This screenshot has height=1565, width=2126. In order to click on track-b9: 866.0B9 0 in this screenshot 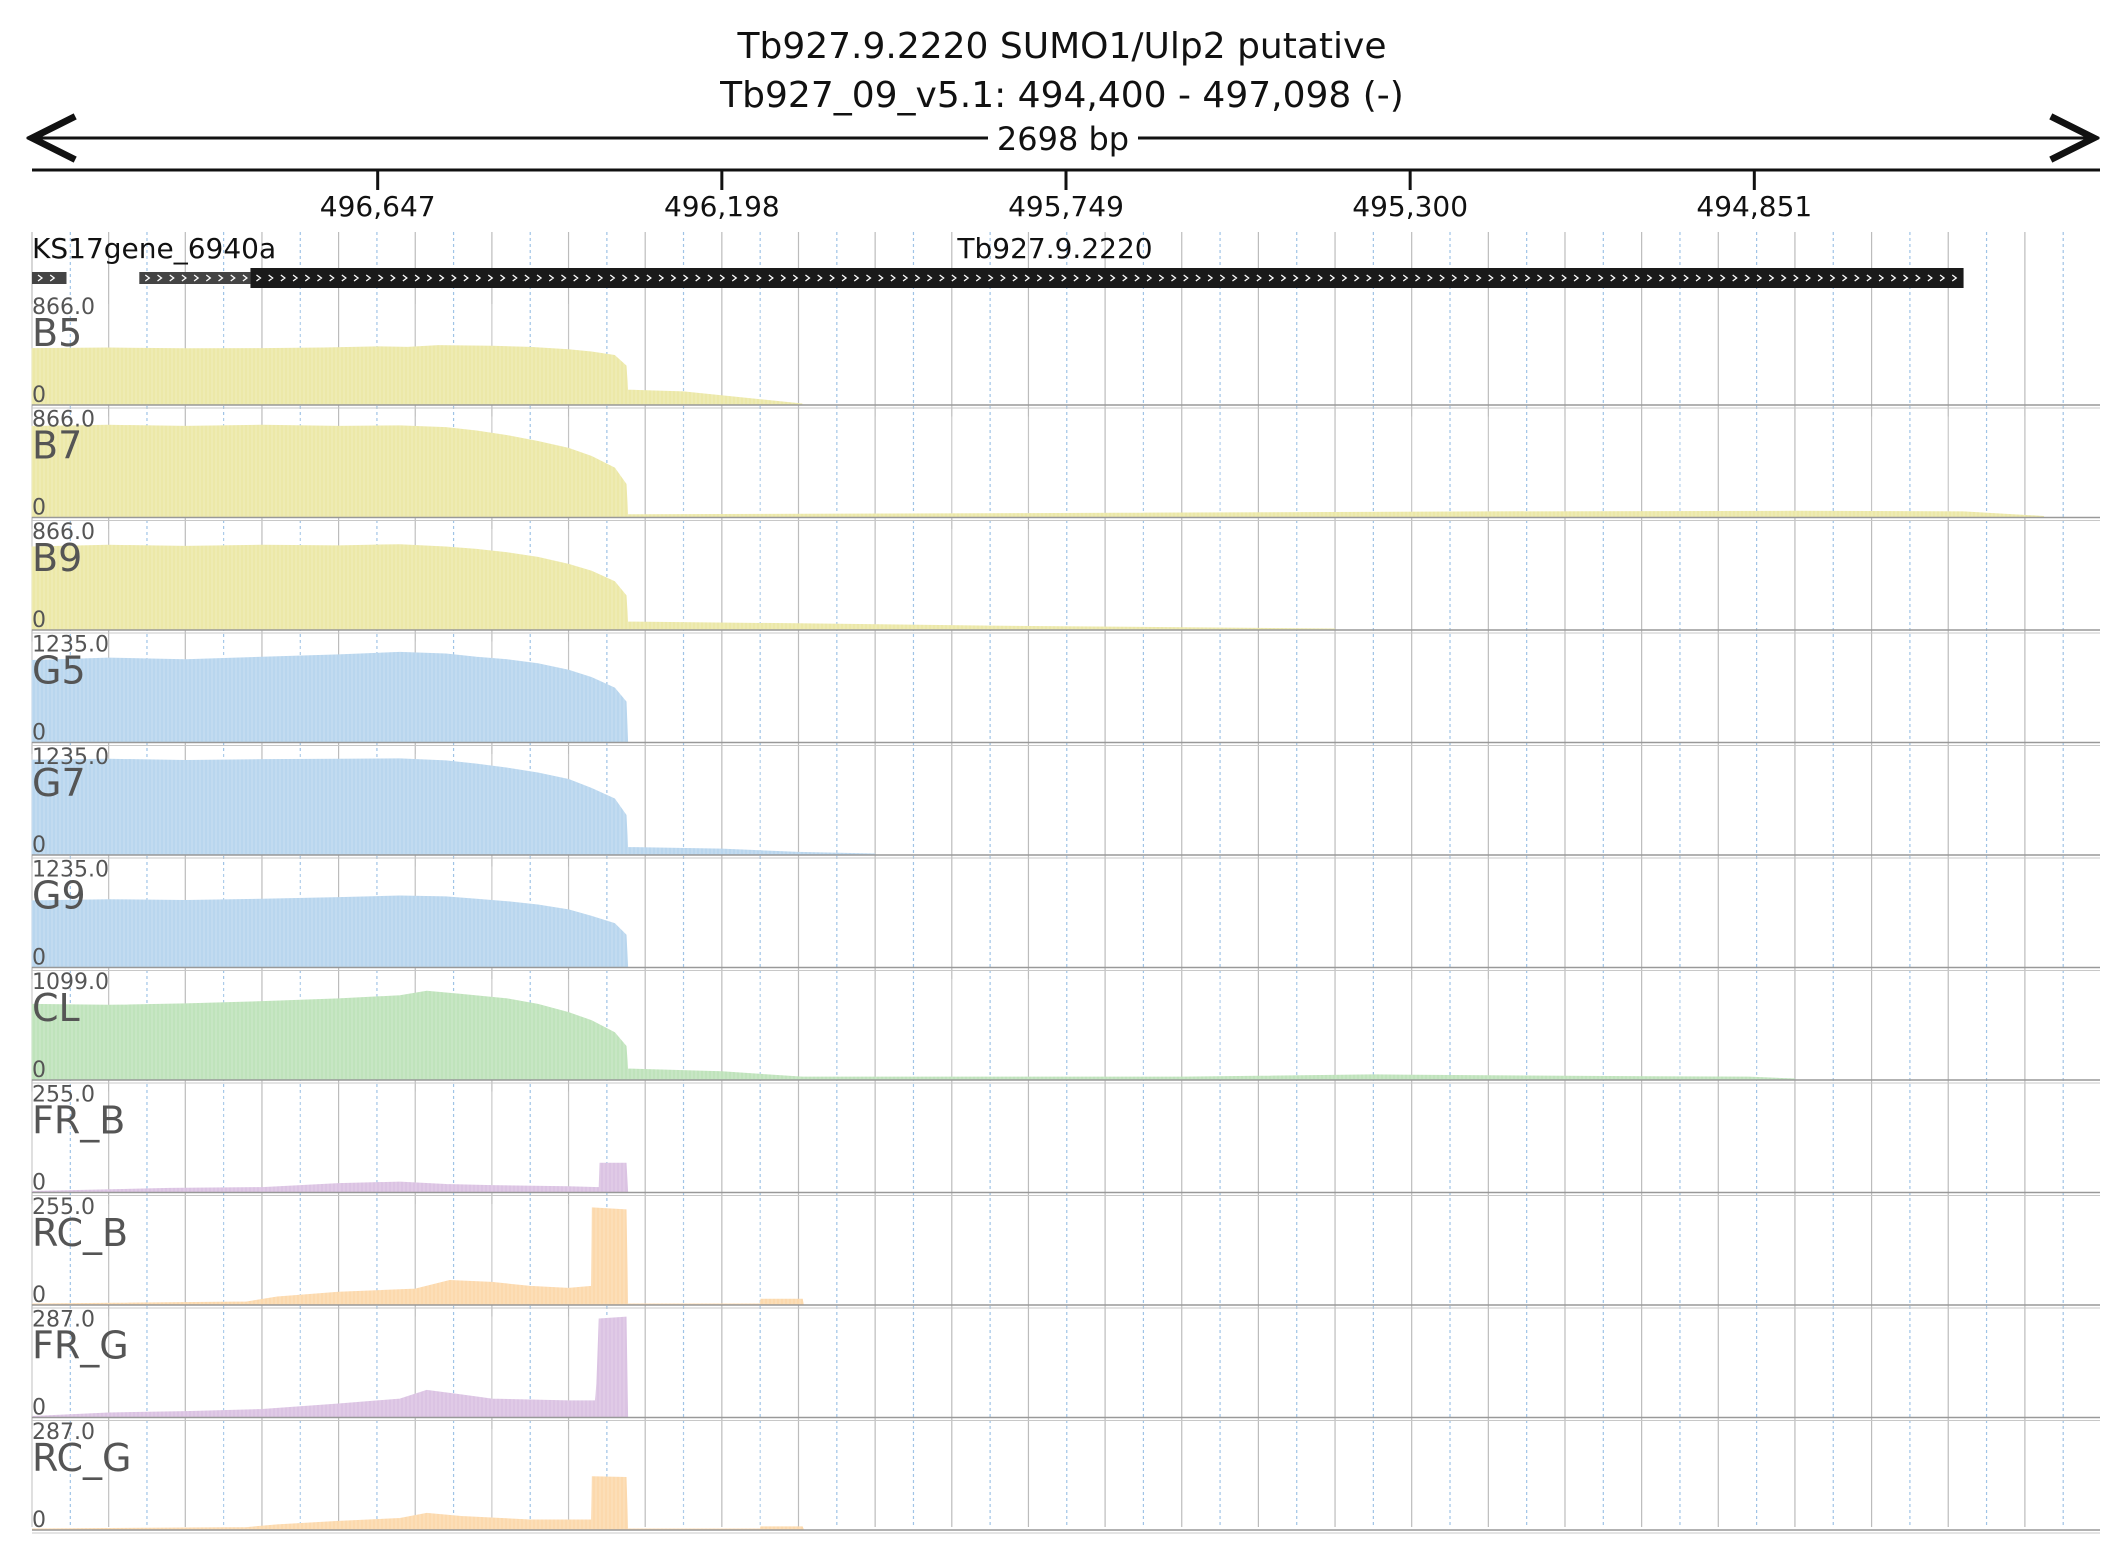, I will do `click(1065, 577)`.